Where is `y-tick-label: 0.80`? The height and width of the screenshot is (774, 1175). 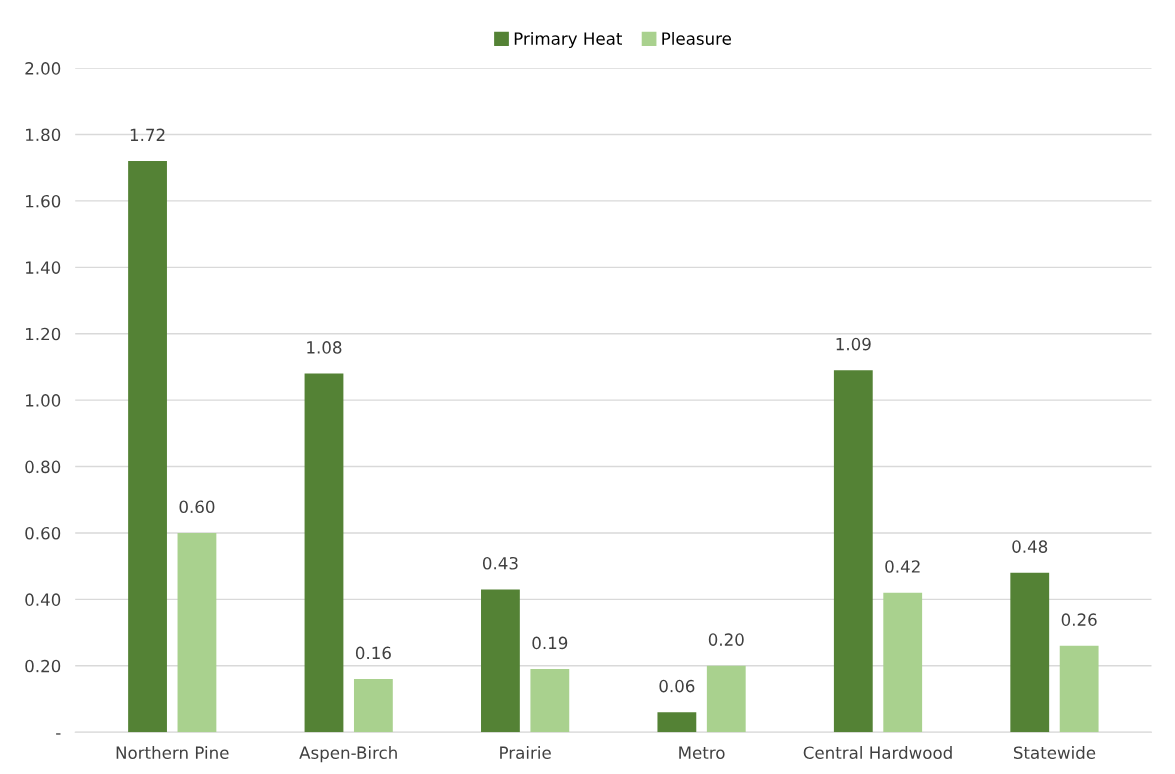
y-tick-label: 0.80 is located at coordinates (43, 467).